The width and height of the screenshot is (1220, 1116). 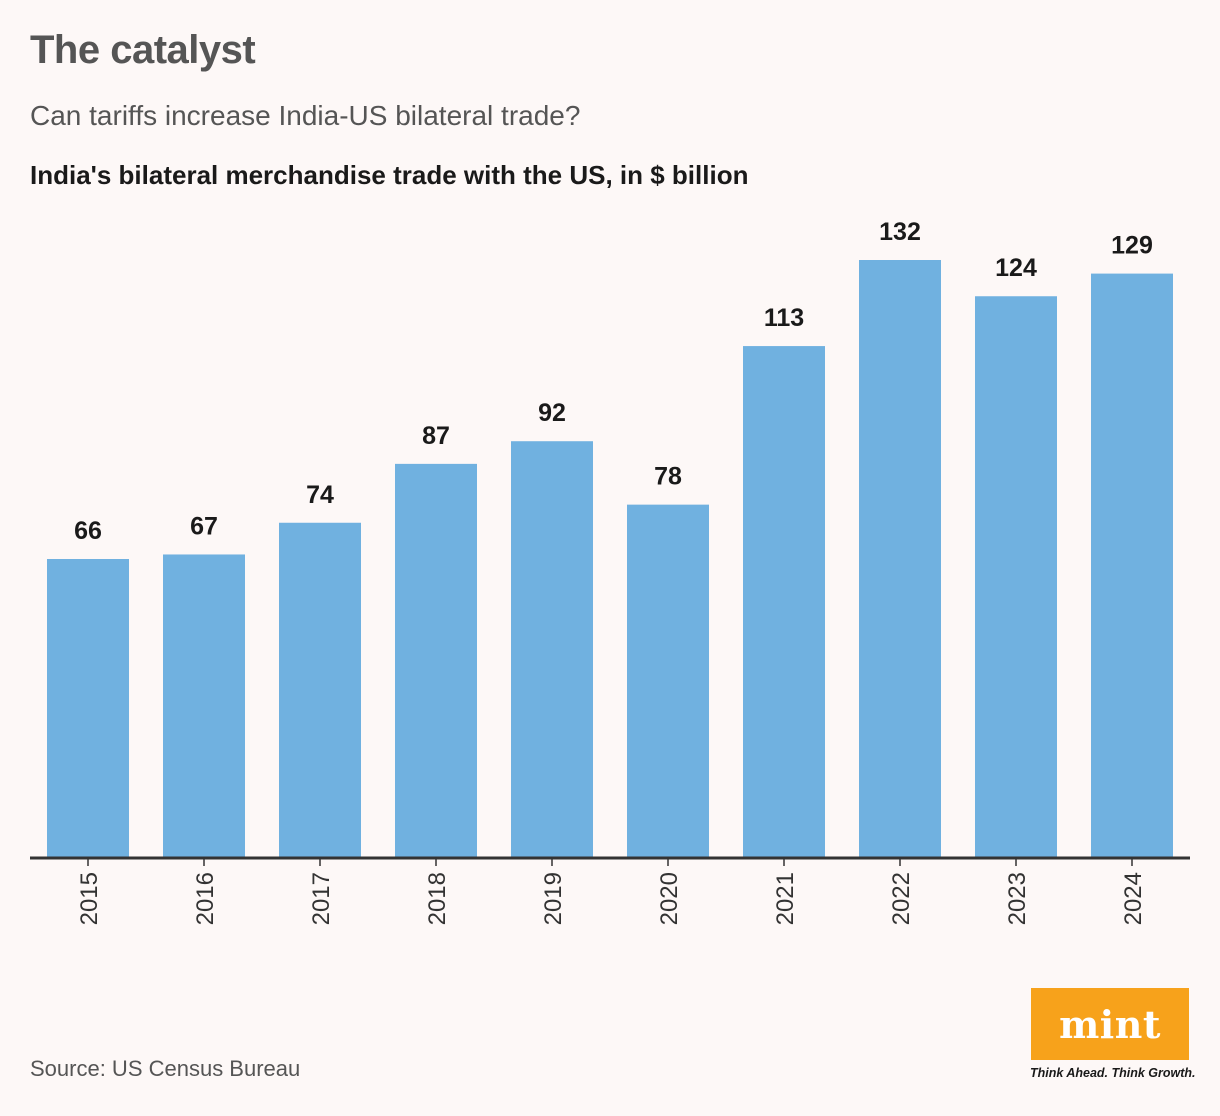 I want to click on bar-2023, so click(x=1016, y=577).